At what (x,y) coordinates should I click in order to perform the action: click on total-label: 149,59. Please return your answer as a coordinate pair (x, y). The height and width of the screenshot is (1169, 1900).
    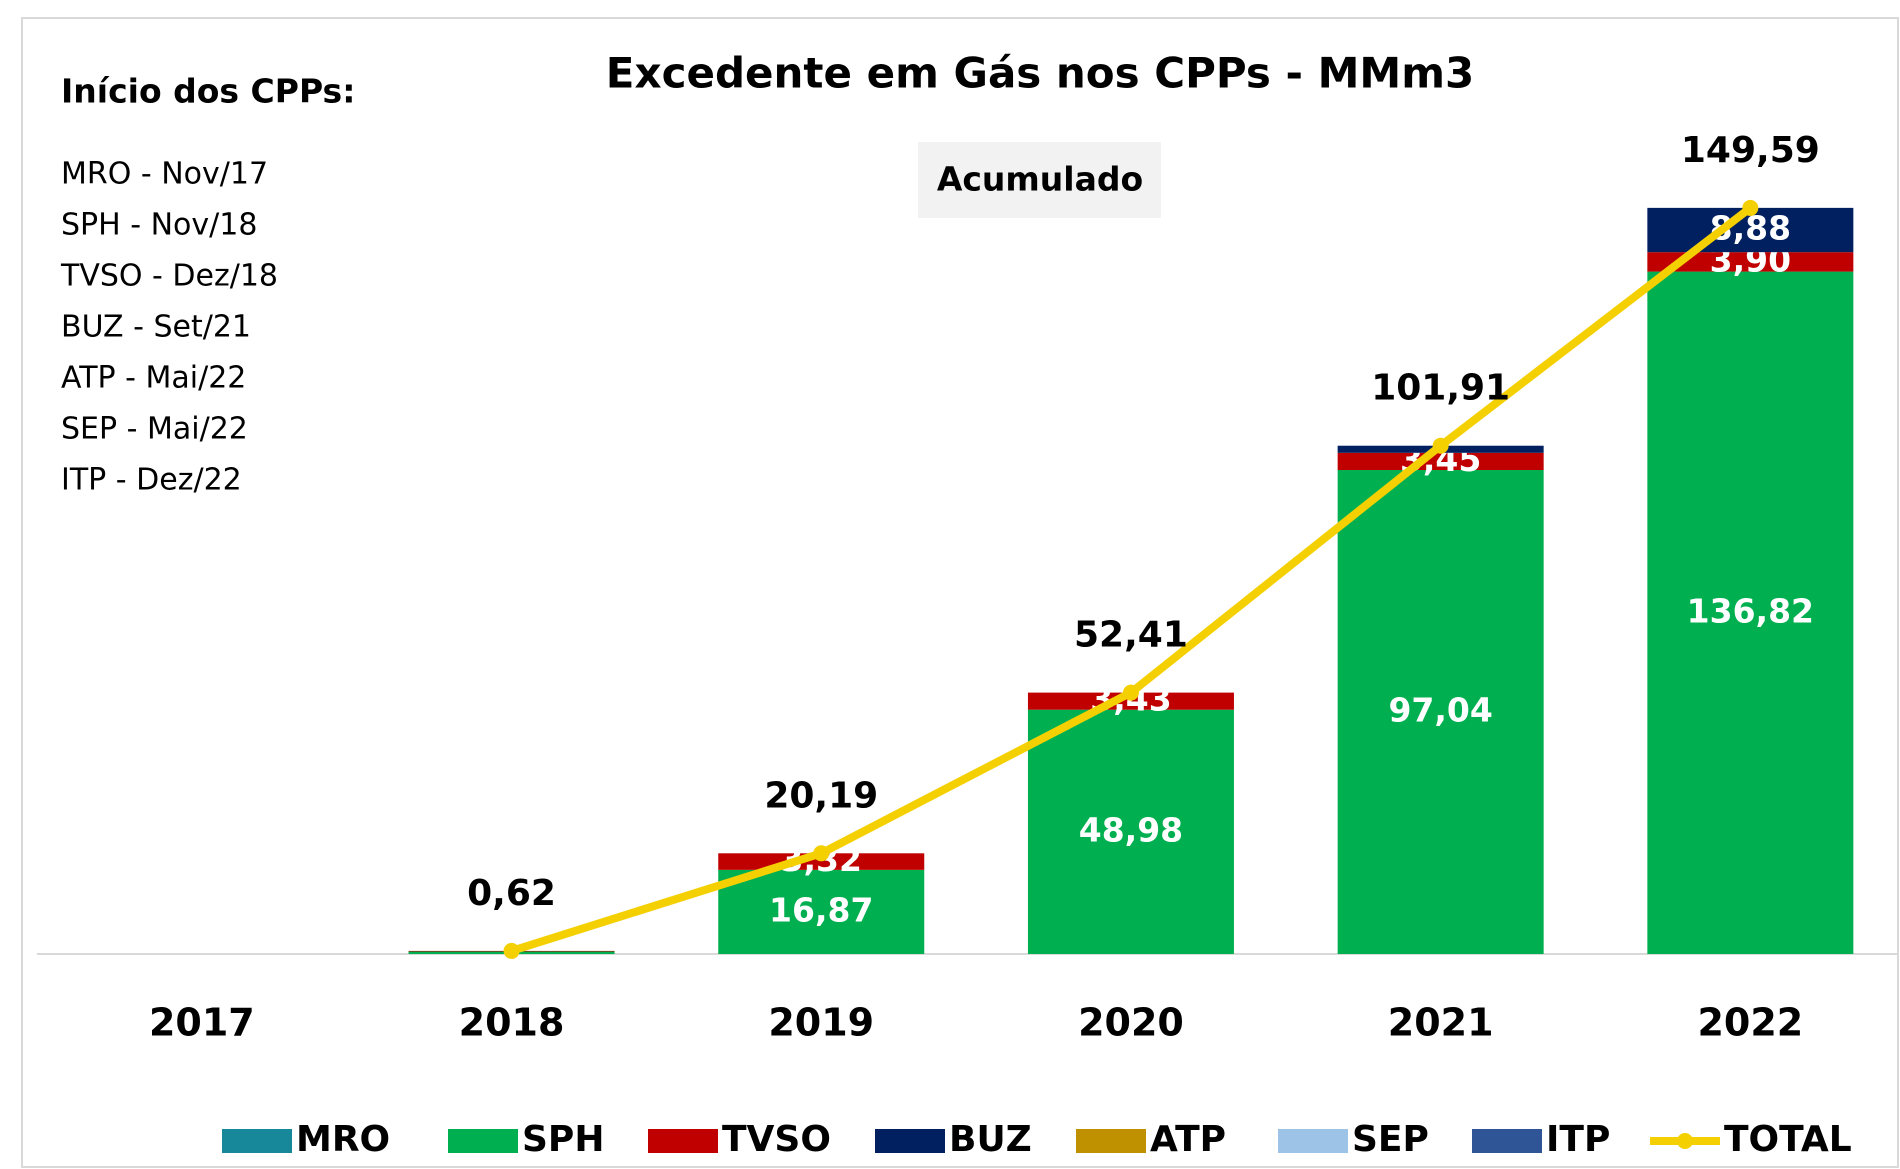
    Looking at the image, I should click on (1750, 150).